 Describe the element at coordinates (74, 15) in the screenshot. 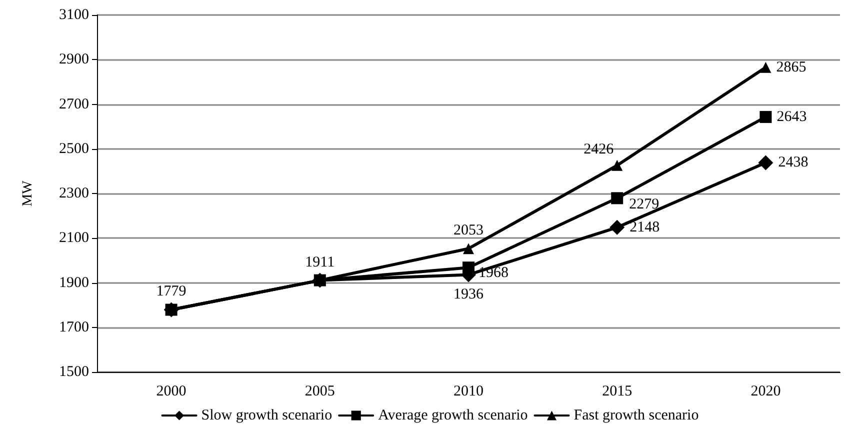

I see `y-tick-label: 3100` at that location.